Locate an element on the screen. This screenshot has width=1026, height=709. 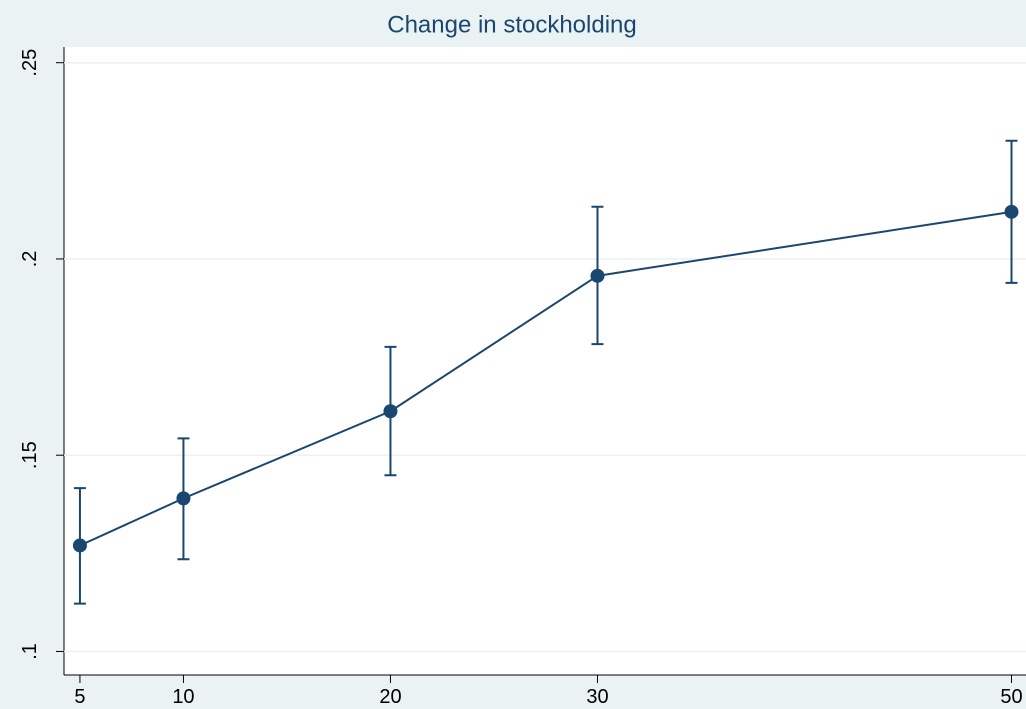
y-tick-label: .15 is located at coordinates (30, 455).